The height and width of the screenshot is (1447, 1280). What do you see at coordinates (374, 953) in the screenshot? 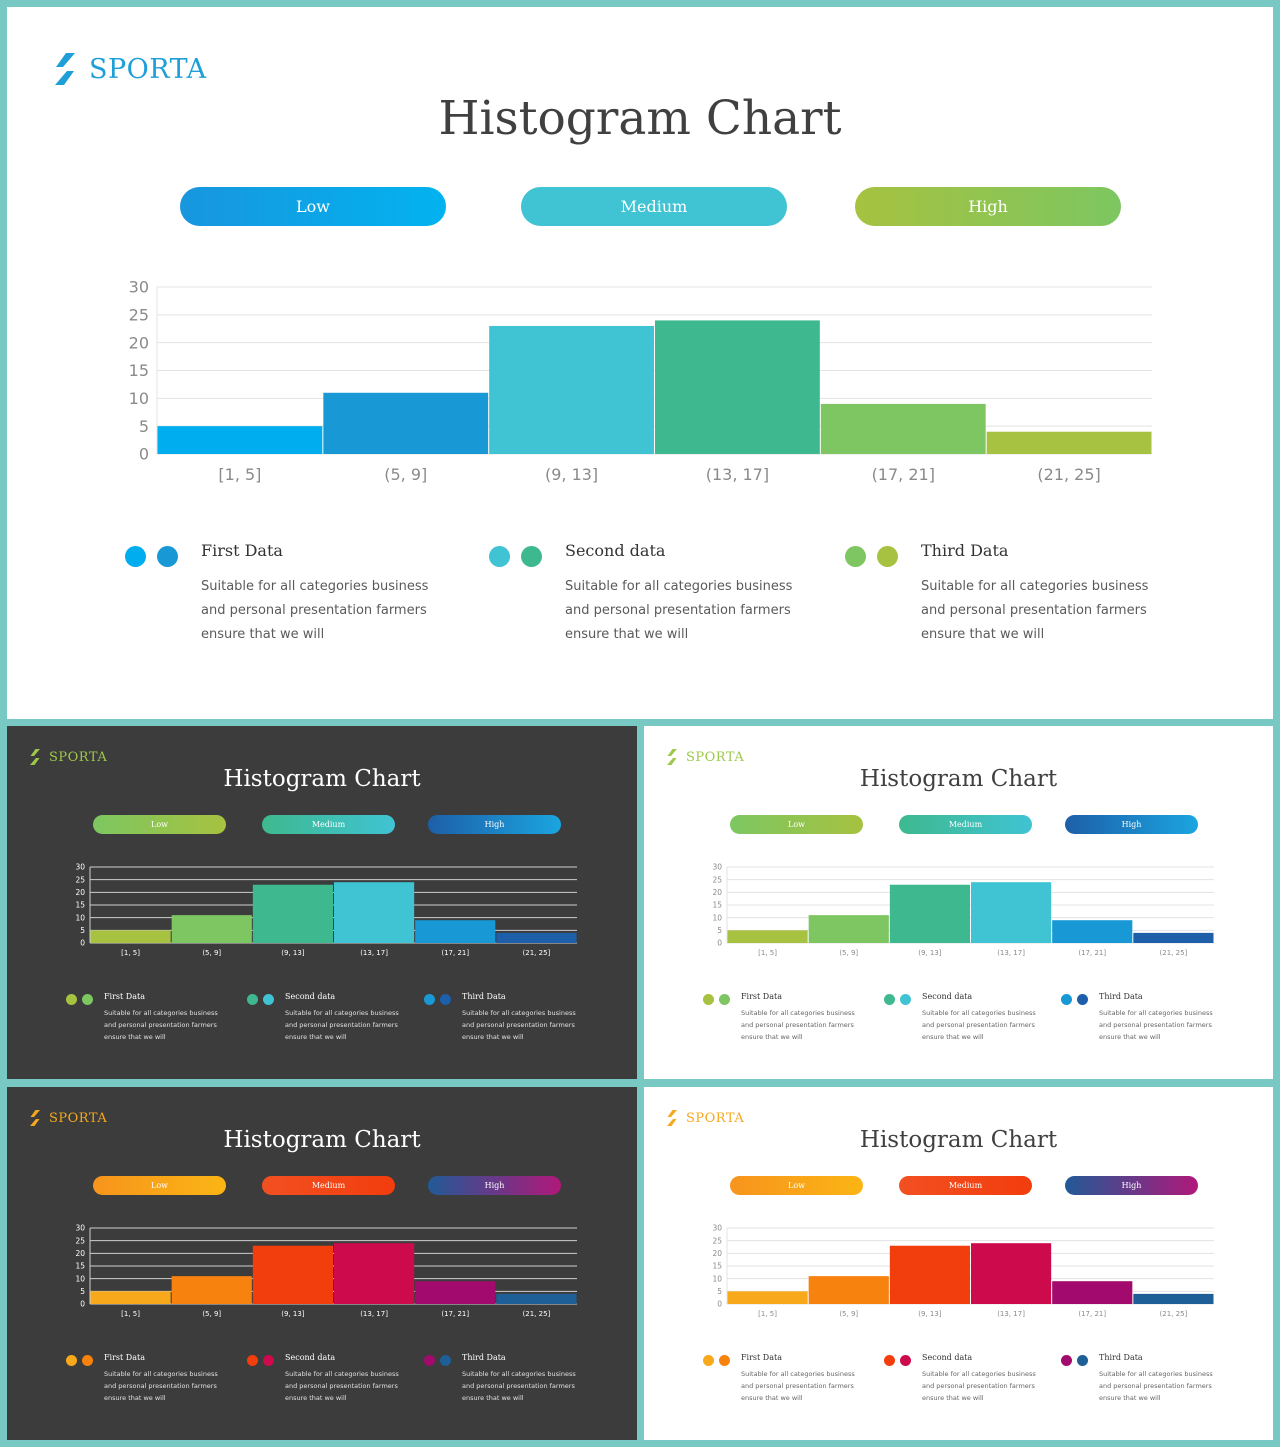
I see `x-tick-label: (13, 17]` at bounding box center [374, 953].